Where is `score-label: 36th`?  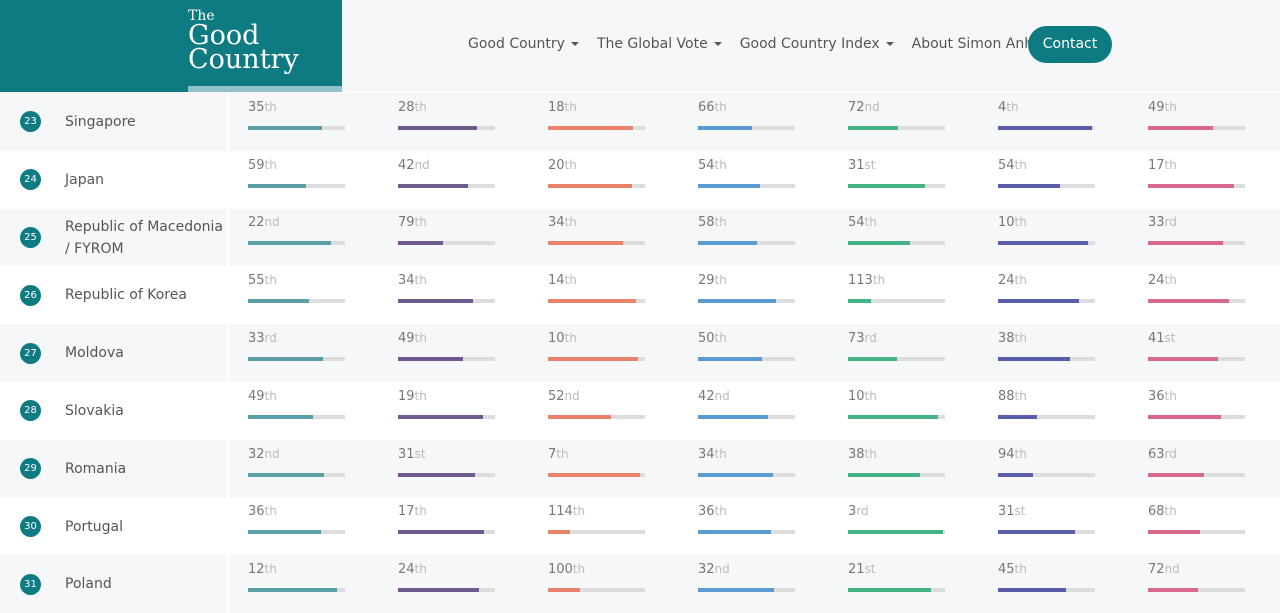 score-label: 36th is located at coordinates (712, 511).